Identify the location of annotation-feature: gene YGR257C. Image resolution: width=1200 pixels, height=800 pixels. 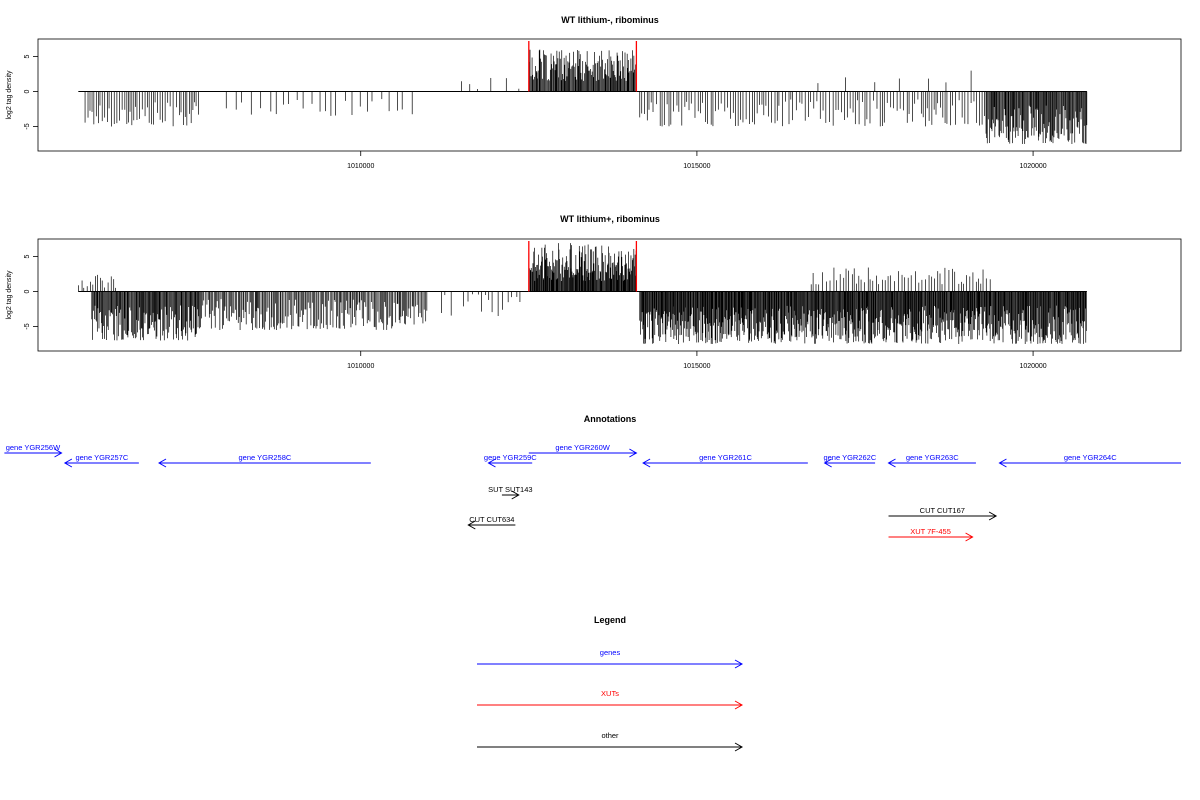
(101, 460).